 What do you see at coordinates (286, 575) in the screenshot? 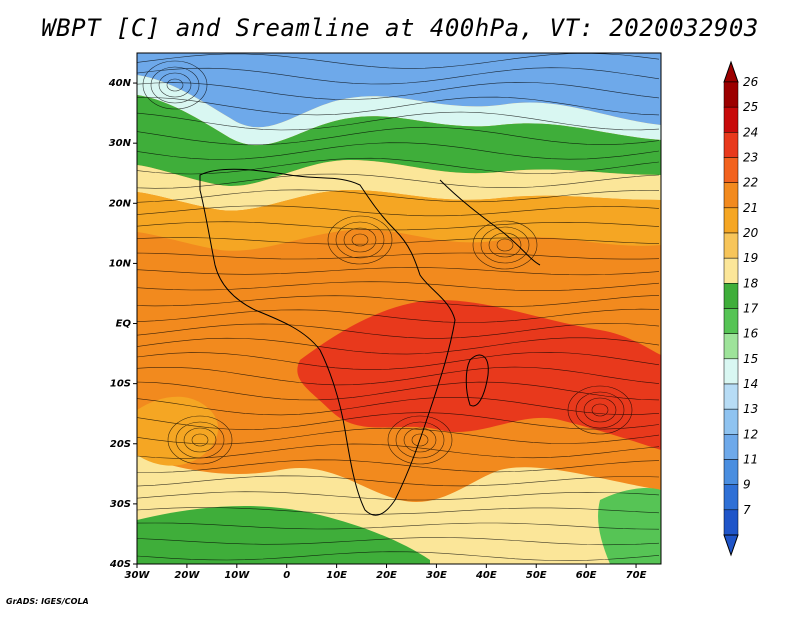
I see `lon-label: 0` at bounding box center [286, 575].